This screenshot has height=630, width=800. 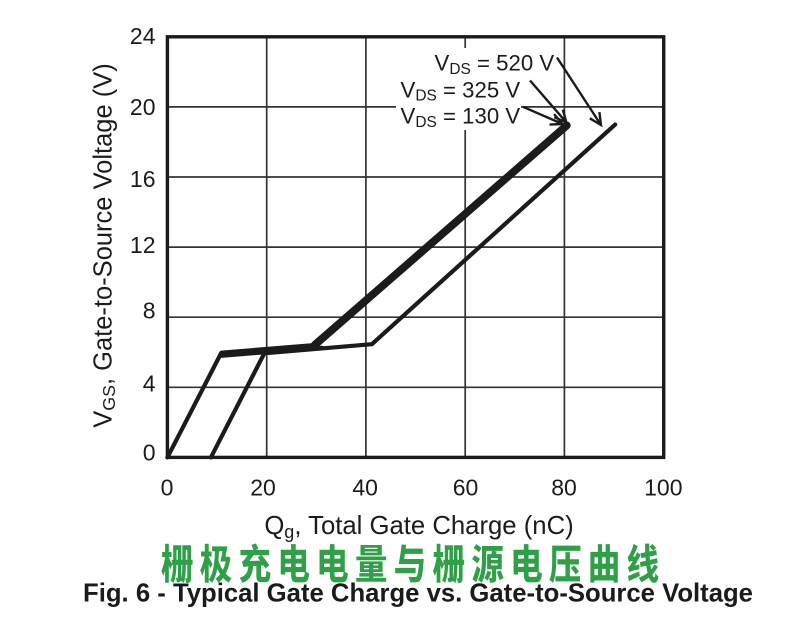 What do you see at coordinates (143, 245) in the screenshot?
I see `svg-text: 12` at bounding box center [143, 245].